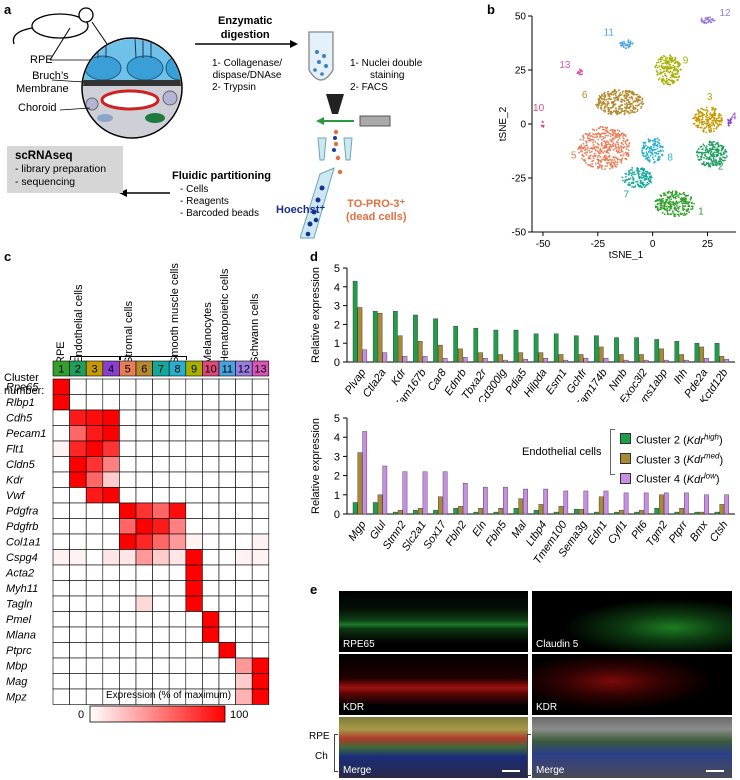 This screenshot has height=780, width=740. What do you see at coordinates (547, 707) in the screenshot?
I see `image-label-kdr-right: KDR` at bounding box center [547, 707].